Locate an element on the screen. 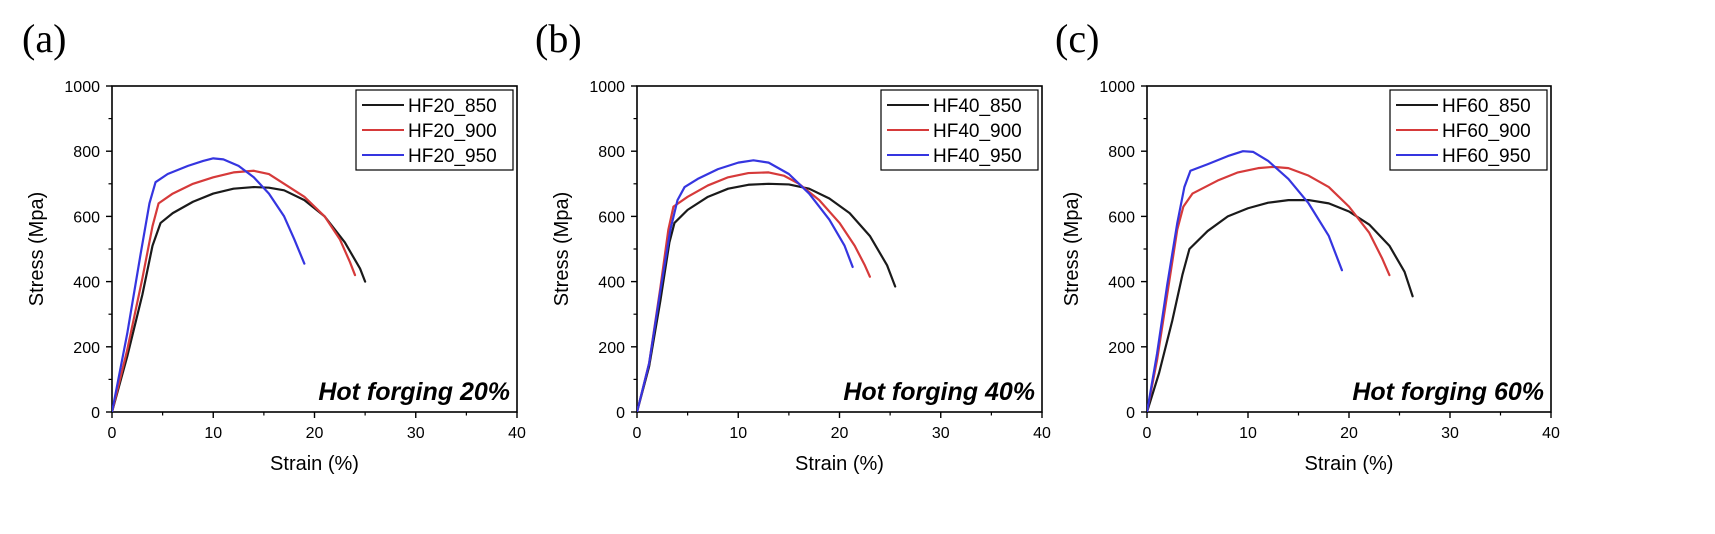 The height and width of the screenshot is (534, 1715). annotation: Hot forging 20% is located at coordinates (414, 392).